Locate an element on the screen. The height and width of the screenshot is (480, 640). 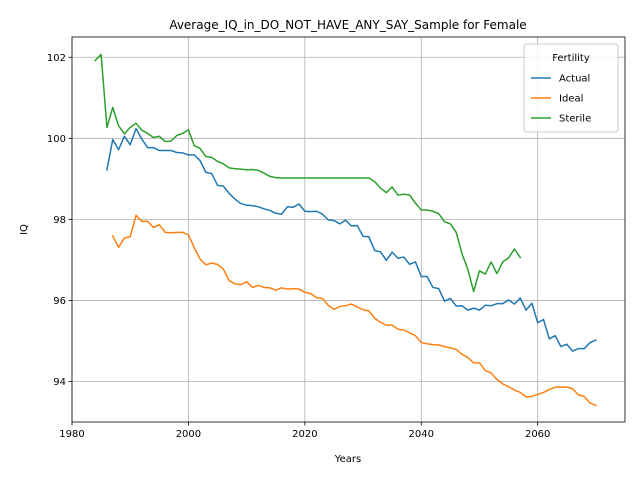
x-tick-label: 1980 is located at coordinates (71, 434).